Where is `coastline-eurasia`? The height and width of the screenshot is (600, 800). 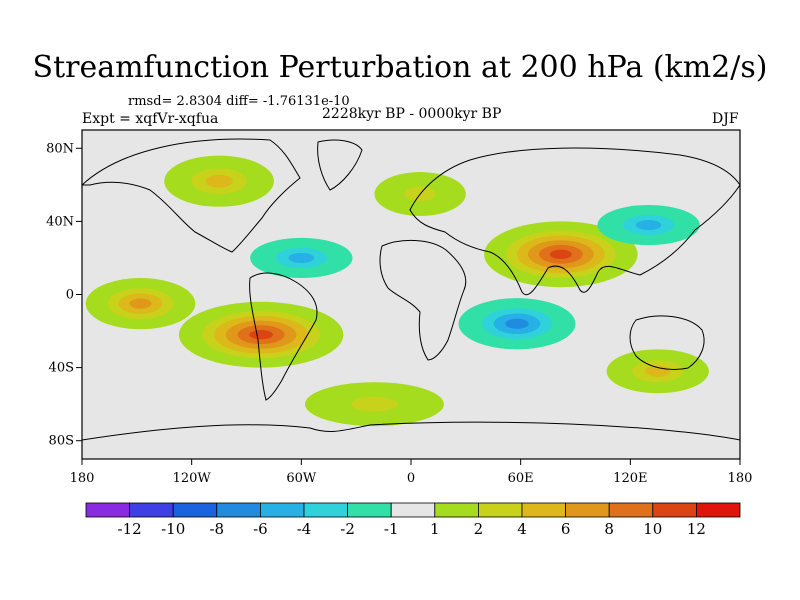 coastline-eurasia is located at coordinates (574, 221).